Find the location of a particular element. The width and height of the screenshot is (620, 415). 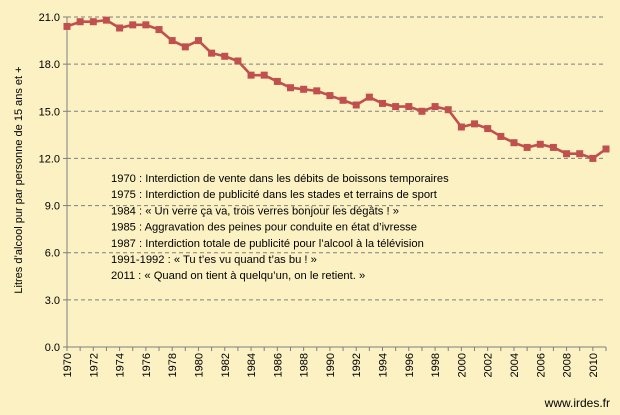

x-tick-label: 1976 is located at coordinates (147, 365).